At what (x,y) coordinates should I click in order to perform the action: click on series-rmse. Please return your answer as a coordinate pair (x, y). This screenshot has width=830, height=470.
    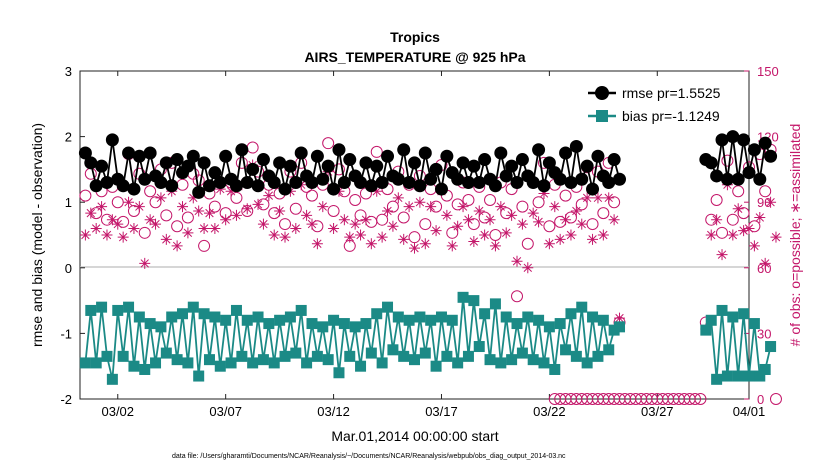
    Looking at the image, I should click on (428, 164).